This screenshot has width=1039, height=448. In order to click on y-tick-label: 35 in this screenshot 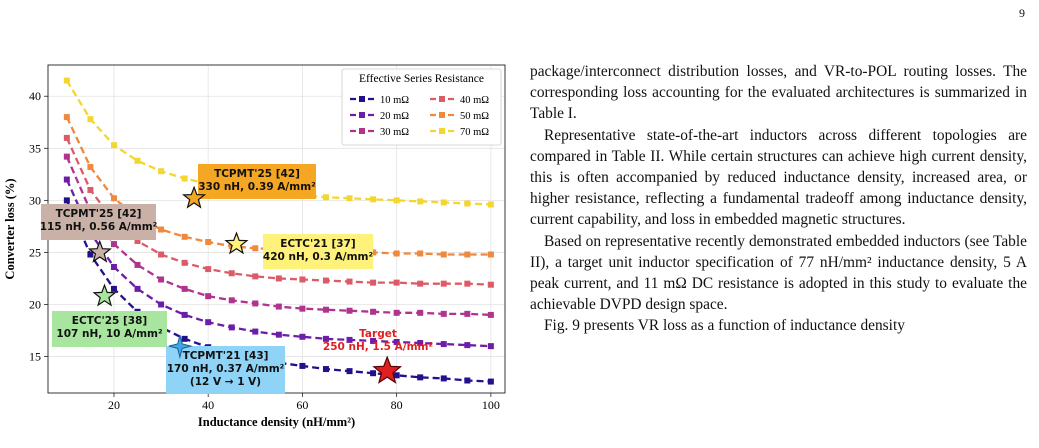, I will do `click(35, 148)`.